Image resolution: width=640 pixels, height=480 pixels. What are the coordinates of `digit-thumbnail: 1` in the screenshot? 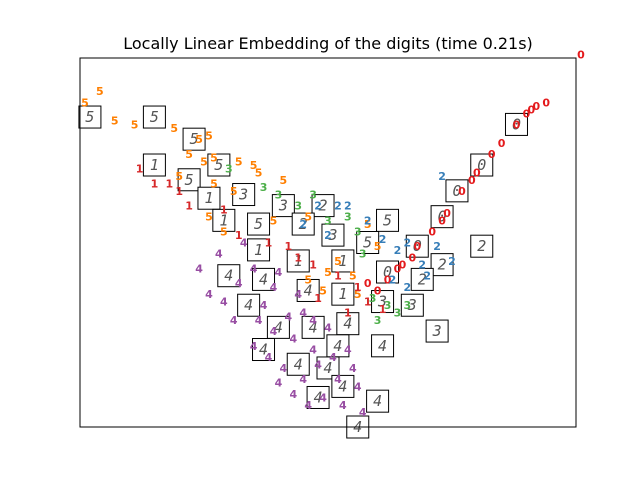 It's located at (259, 250).